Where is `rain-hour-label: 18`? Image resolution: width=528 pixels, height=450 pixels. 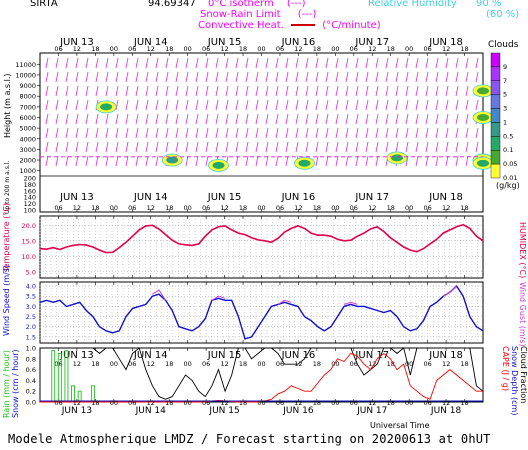 rain-hour-label: 18 is located at coordinates (464, 364).